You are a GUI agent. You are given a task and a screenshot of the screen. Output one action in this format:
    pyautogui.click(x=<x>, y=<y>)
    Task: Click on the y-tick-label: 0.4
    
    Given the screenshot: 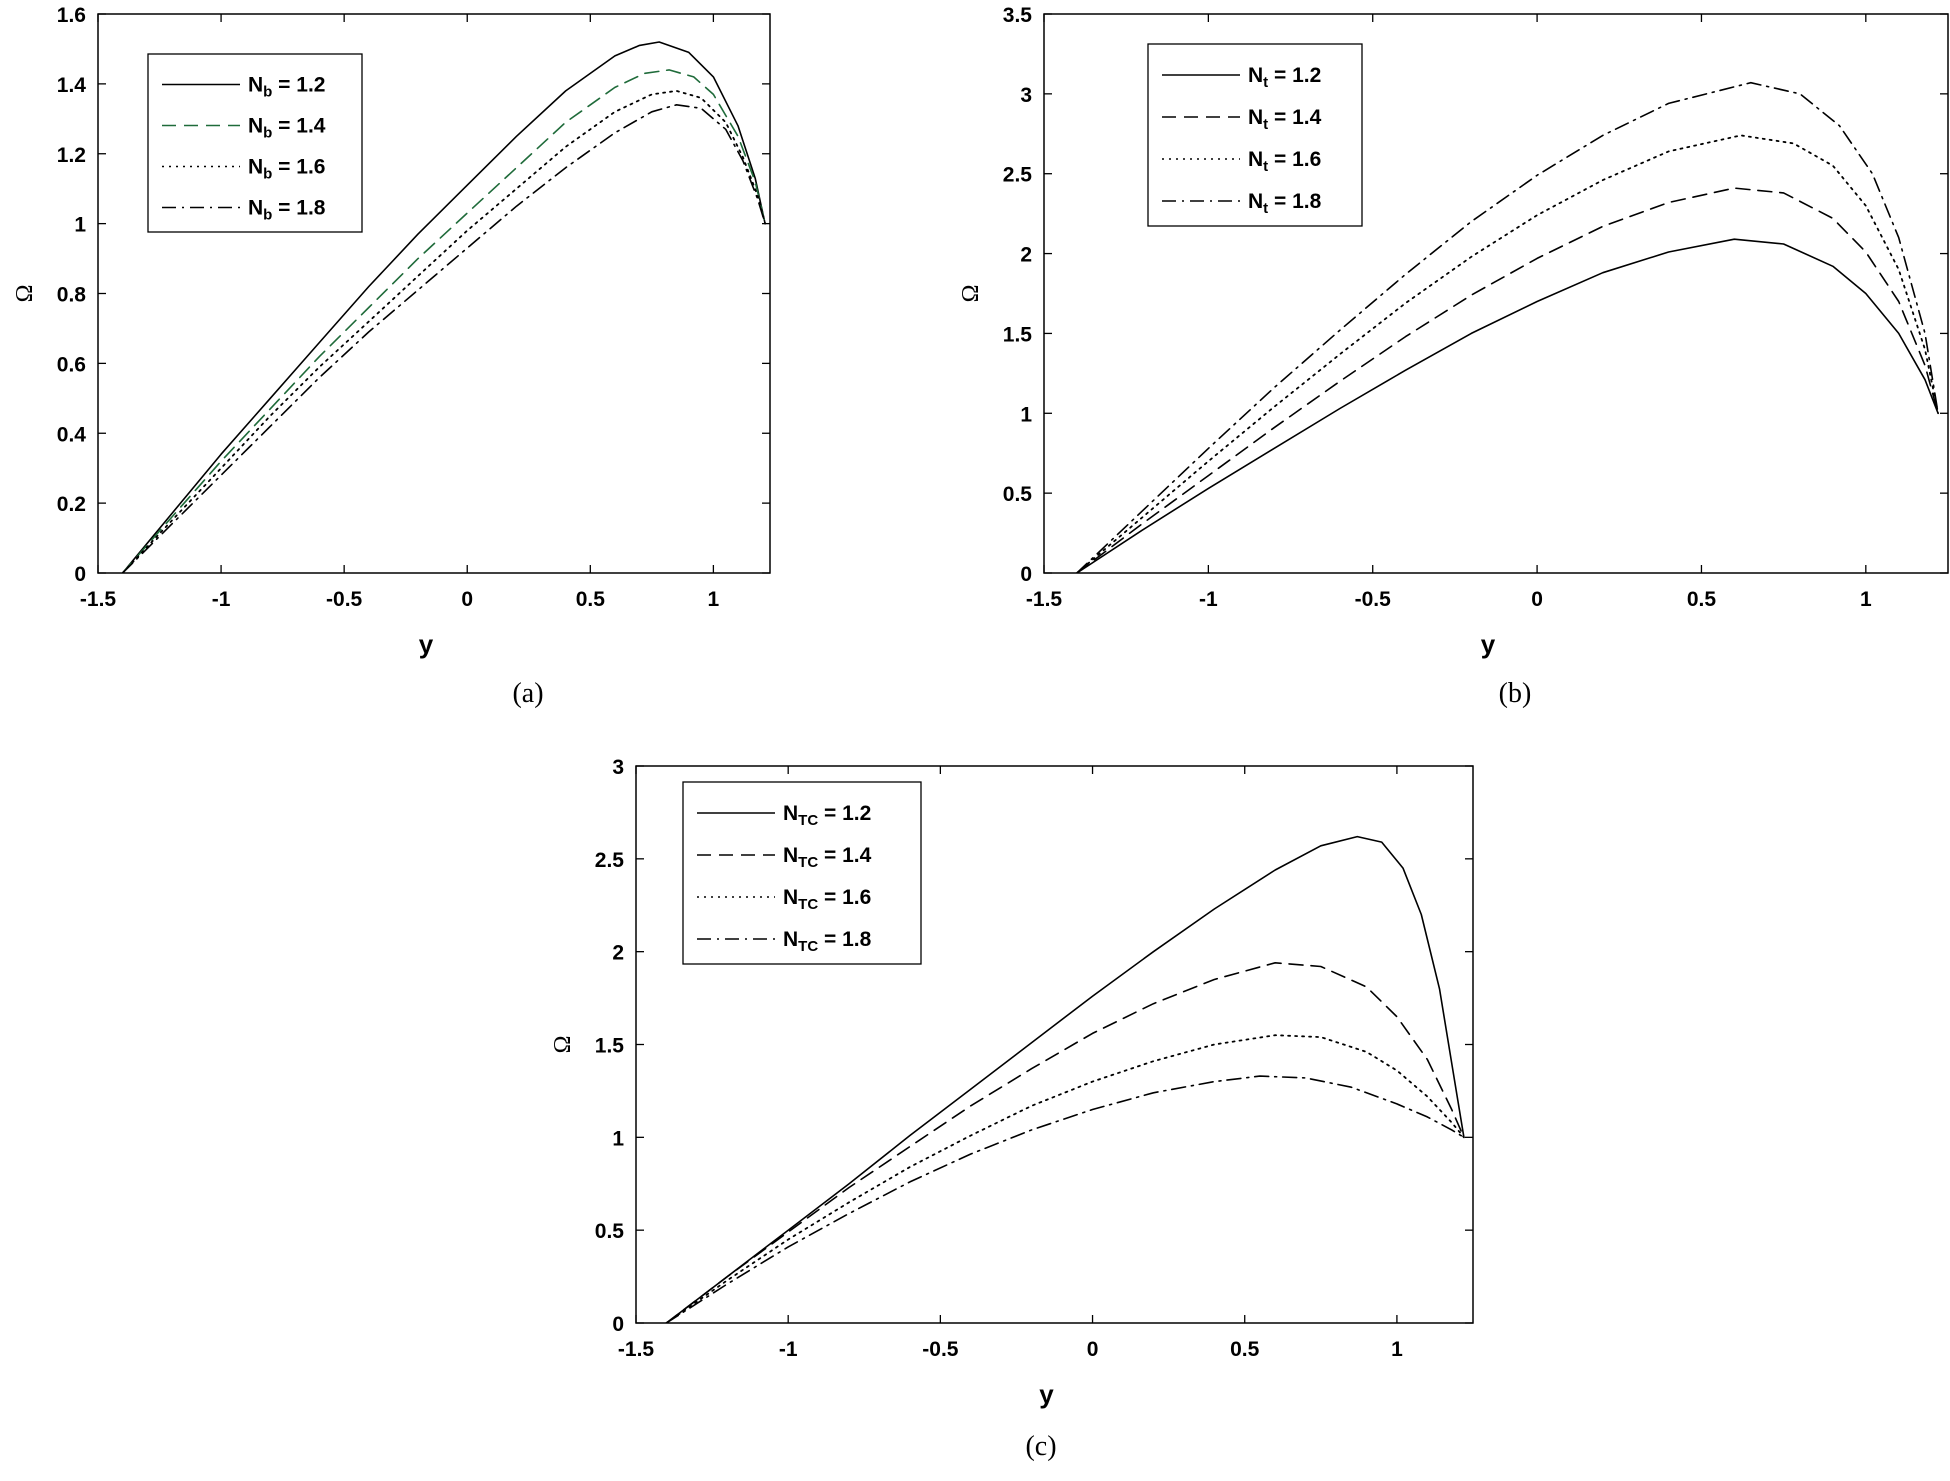 What is the action you would take?
    pyautogui.click(x=72, y=434)
    